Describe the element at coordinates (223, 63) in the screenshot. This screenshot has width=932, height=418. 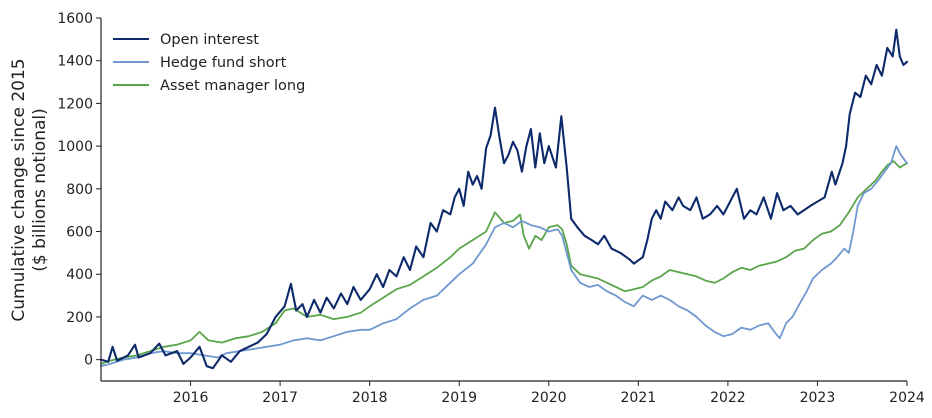
I see `legend-label: Hedge fund short` at that location.